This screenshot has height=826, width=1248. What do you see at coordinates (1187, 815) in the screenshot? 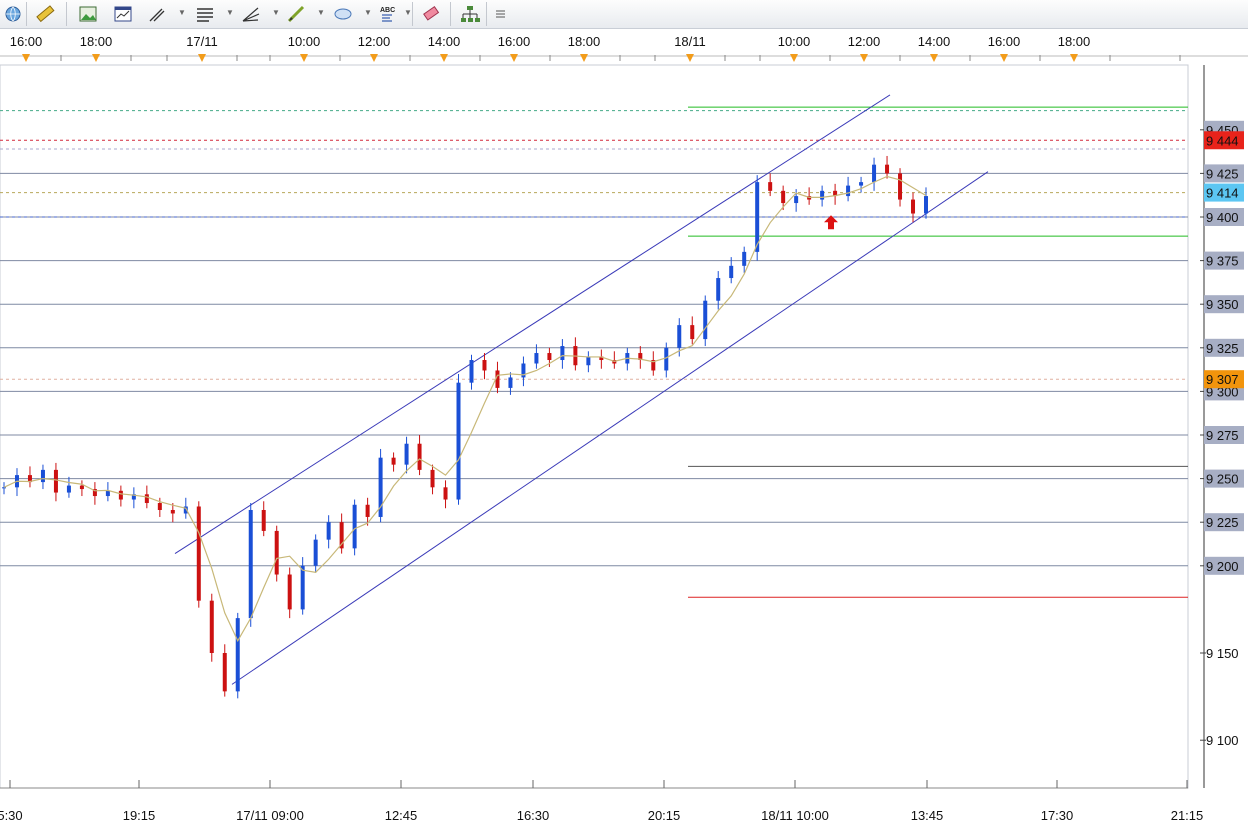
I see `bottom-time-label: 21:15` at bounding box center [1187, 815].